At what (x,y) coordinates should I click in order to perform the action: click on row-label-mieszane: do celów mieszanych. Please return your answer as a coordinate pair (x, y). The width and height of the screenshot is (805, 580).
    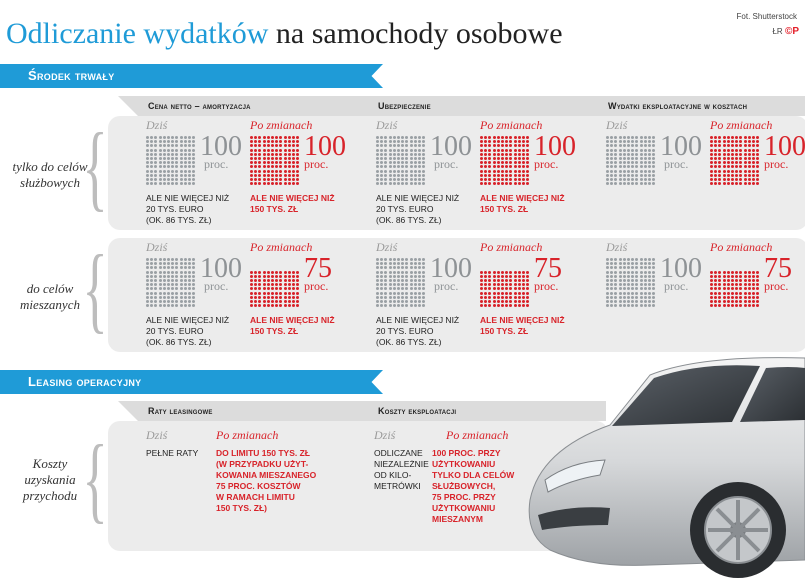
    Looking at the image, I should click on (50, 297).